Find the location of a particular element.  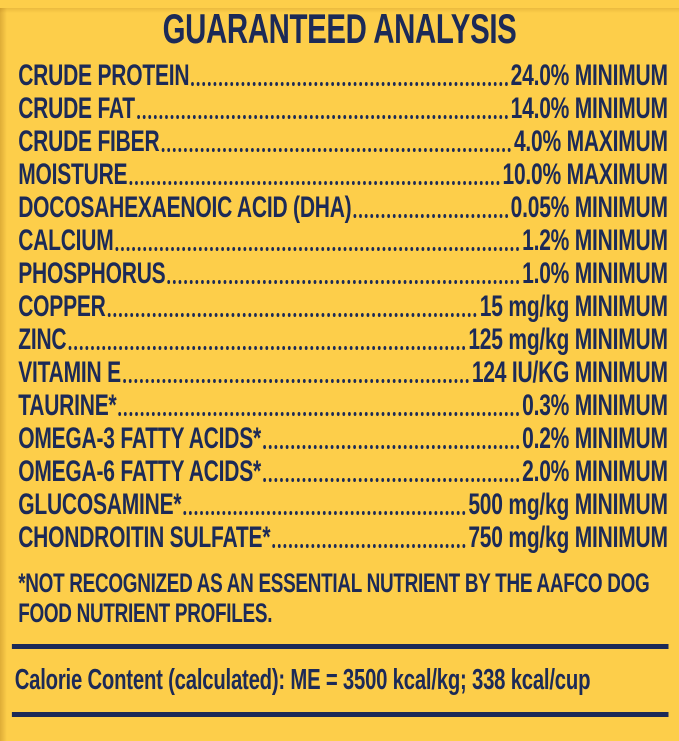

nutrient-name: DOCOSAHEXAENOIC ACID (DHA) is located at coordinates (185, 207).